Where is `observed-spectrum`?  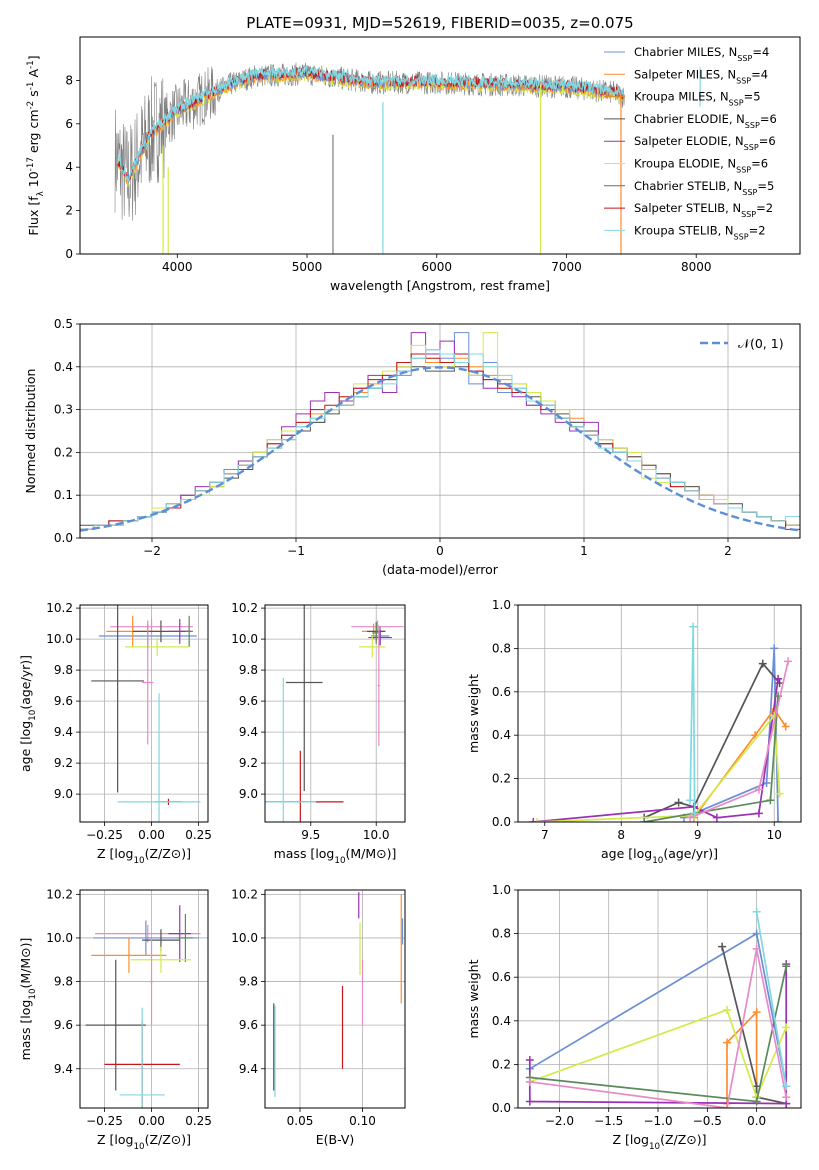 observed-spectrum is located at coordinates (370, 141).